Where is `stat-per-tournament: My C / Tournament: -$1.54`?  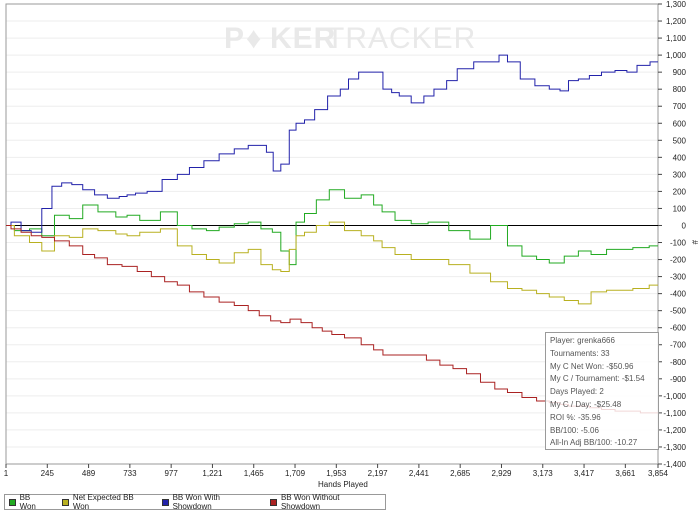 stat-per-tournament: My C / Tournament: -$1.54 is located at coordinates (597, 379).